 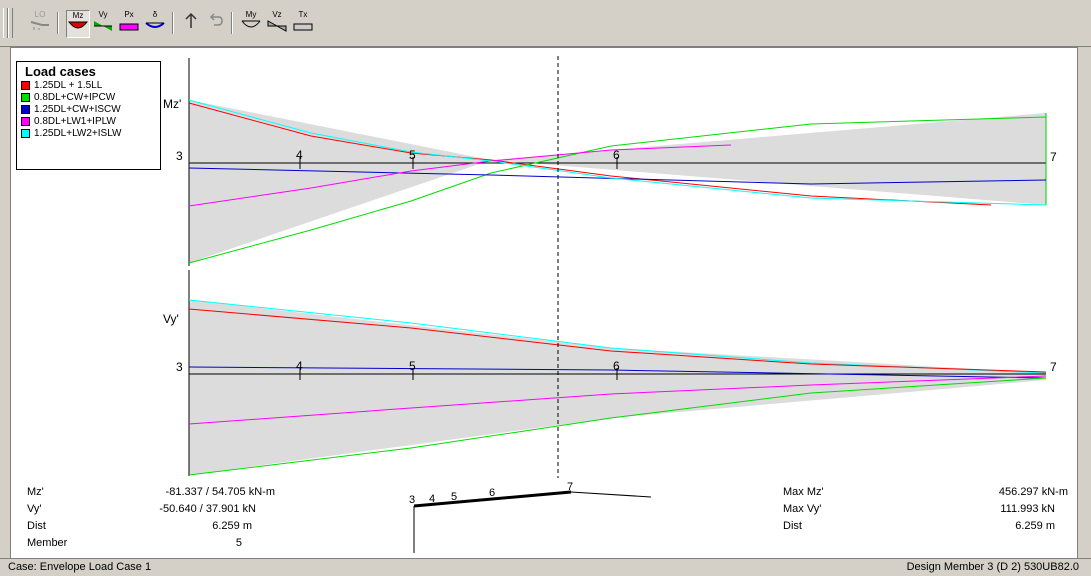 What do you see at coordinates (75, 121) in the screenshot?
I see `legend-item-label: 0.8DL+LW1+IPLW` at bounding box center [75, 121].